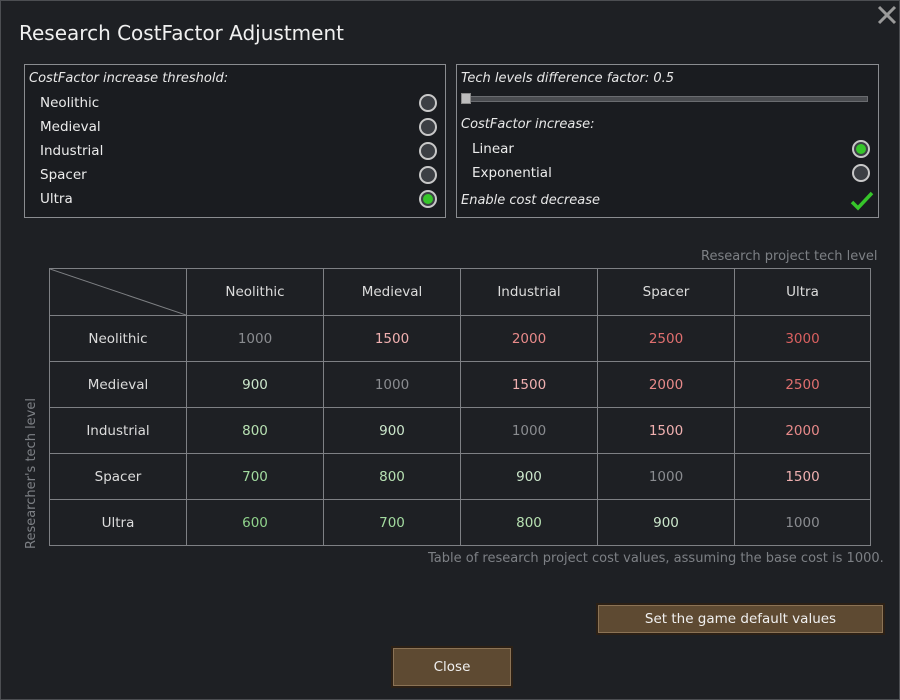  Describe the element at coordinates (255, 292) in the screenshot. I see `column-header: Neolithic` at that location.